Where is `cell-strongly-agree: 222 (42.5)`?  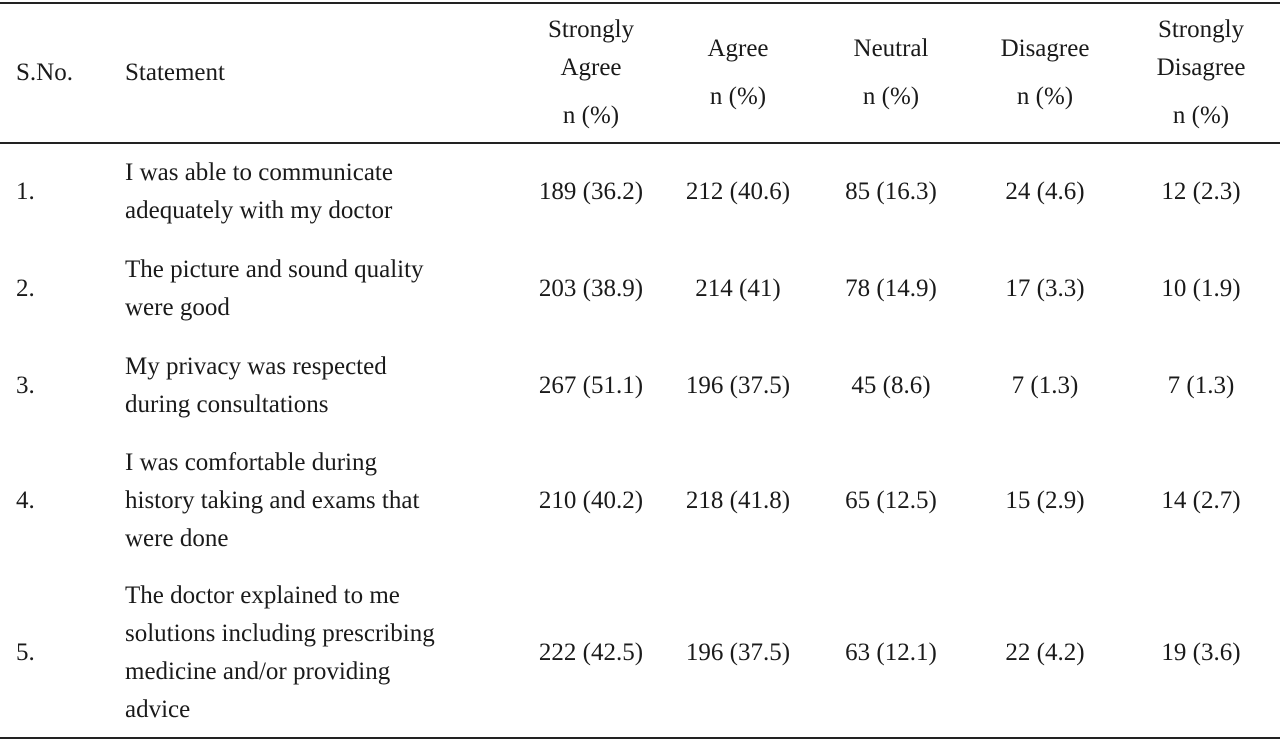
cell-strongly-agree: 222 (42.5) is located at coordinates (591, 652).